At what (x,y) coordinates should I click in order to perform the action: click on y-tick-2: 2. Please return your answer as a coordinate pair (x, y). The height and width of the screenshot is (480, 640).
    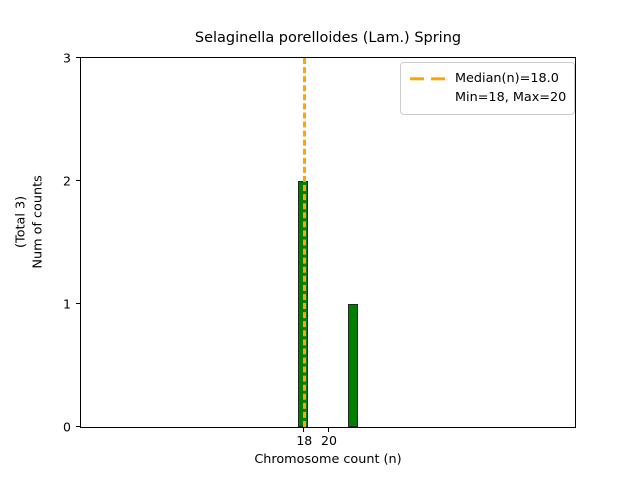
    Looking at the image, I should click on (72, 181).